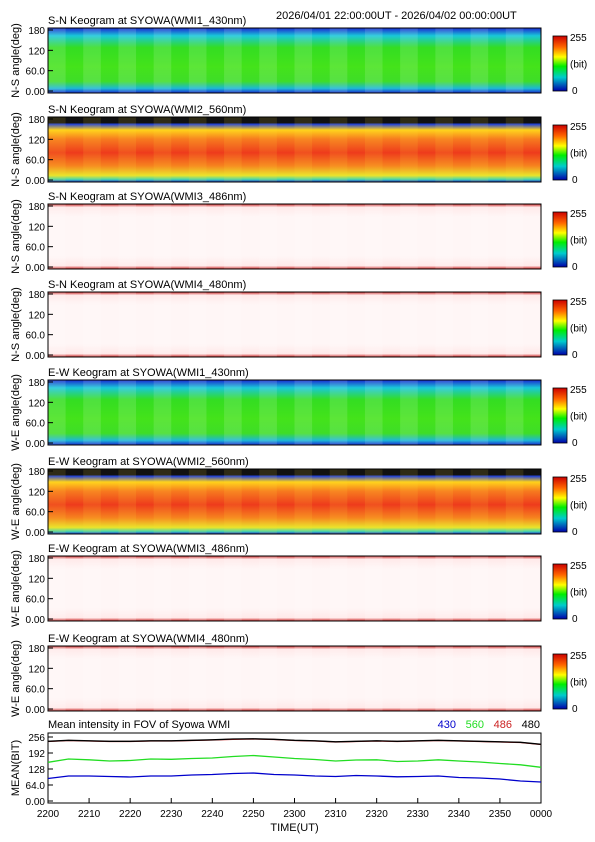 The height and width of the screenshot is (842, 595). What do you see at coordinates (253, 814) in the screenshot?
I see `x-tick-label: 2250` at bounding box center [253, 814].